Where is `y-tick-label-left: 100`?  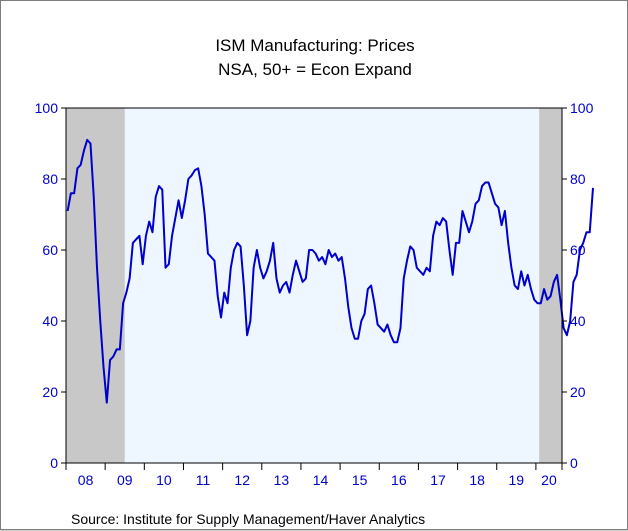
y-tick-label-left: 100 is located at coordinates (47, 108).